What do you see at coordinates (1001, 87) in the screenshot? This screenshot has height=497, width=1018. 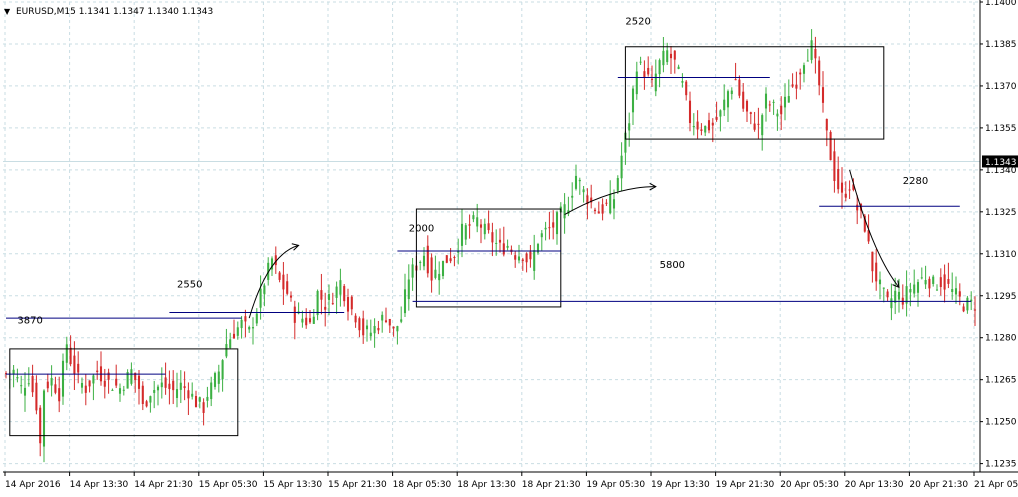 I see `y-tick-label: 1.1370` at bounding box center [1001, 87].